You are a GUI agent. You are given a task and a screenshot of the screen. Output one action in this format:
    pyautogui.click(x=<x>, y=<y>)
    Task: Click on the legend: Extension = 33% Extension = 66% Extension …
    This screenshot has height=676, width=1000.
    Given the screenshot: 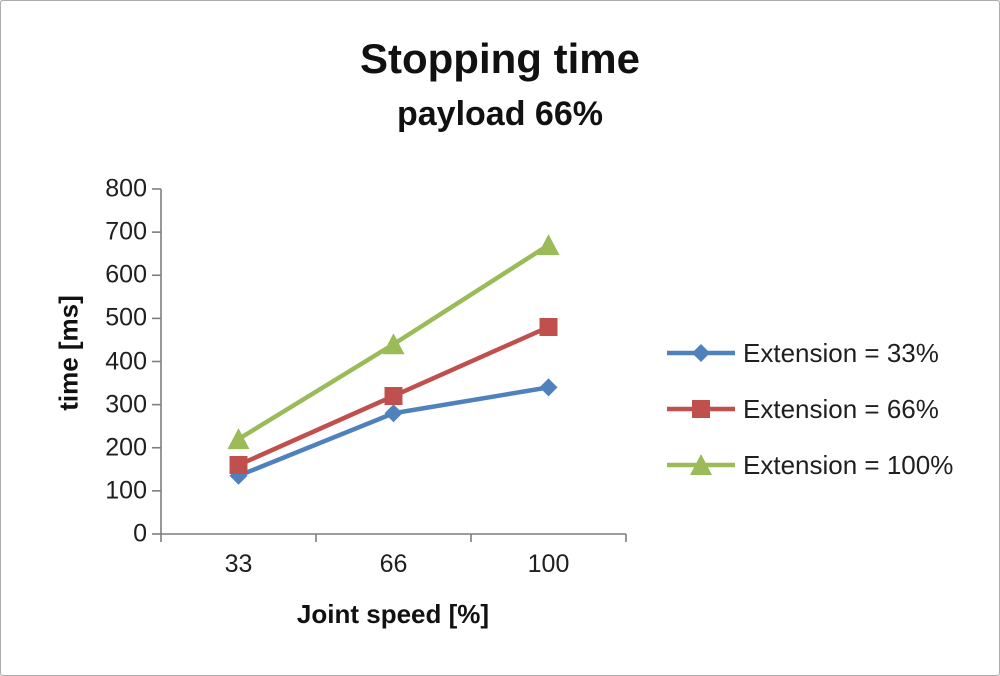 What is the action you would take?
    pyautogui.click(x=809, y=409)
    